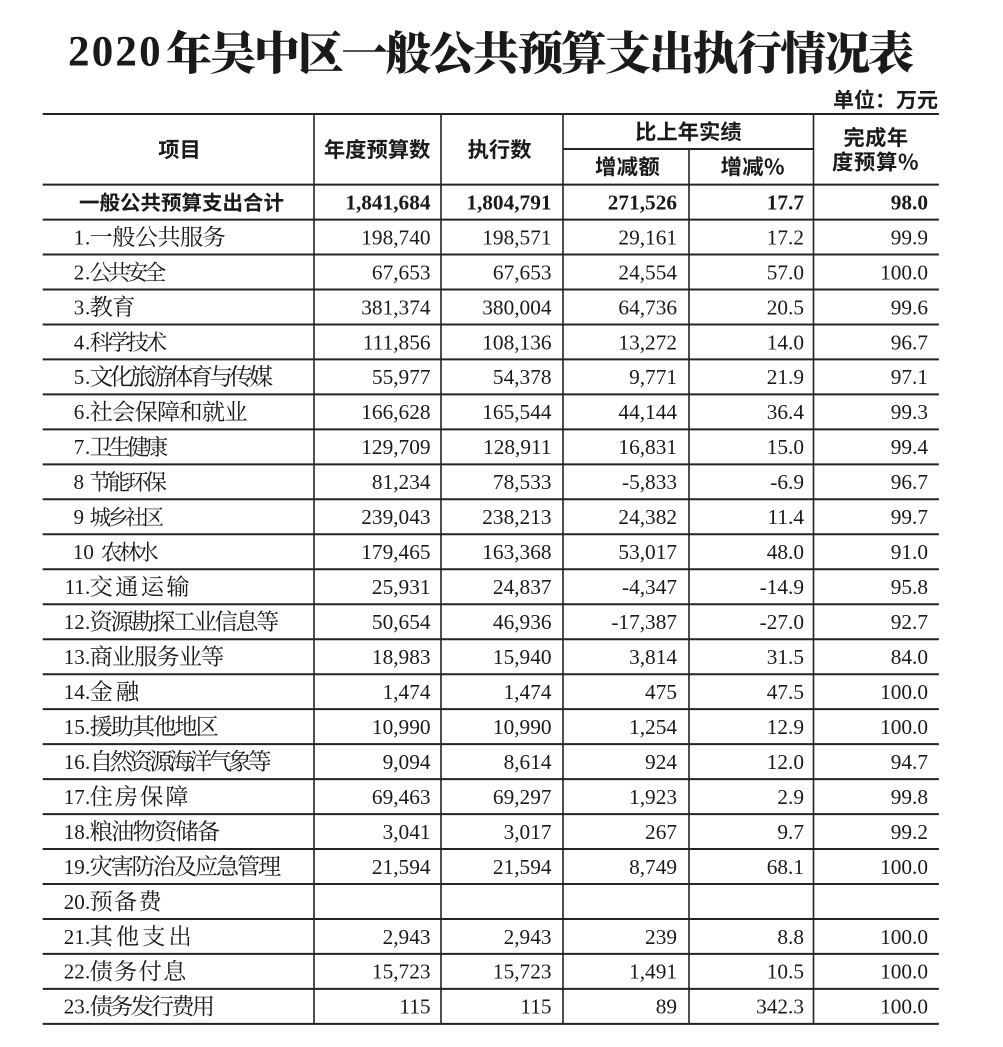  I want to click on svg-text: 1,474, so click(528, 692).